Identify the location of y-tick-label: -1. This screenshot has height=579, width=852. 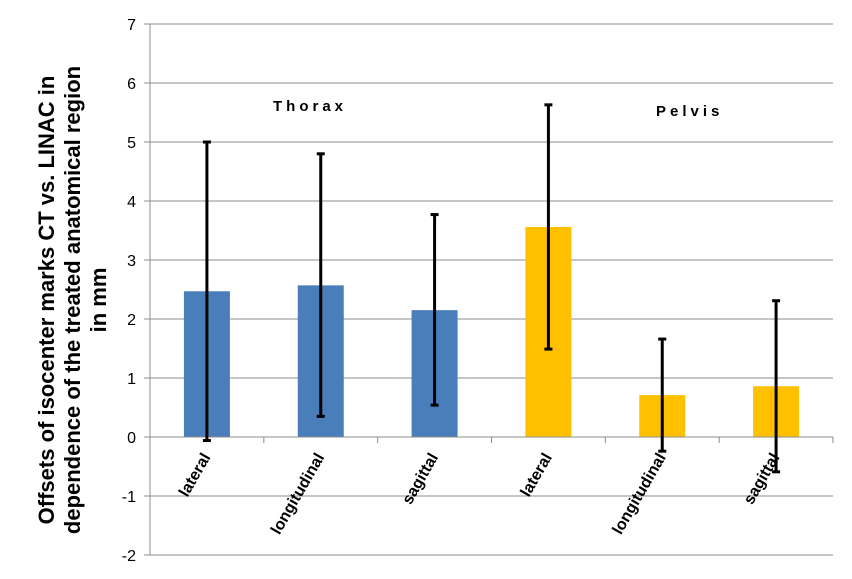
(129, 497).